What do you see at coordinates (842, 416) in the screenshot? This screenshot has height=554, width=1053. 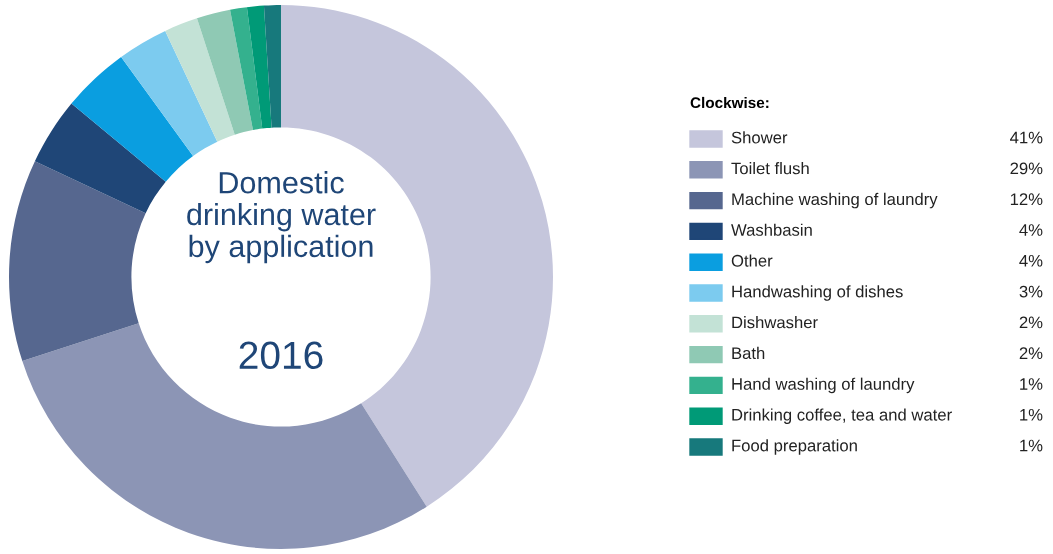 I see `legend-label: Drinking coffee, tea and water` at bounding box center [842, 416].